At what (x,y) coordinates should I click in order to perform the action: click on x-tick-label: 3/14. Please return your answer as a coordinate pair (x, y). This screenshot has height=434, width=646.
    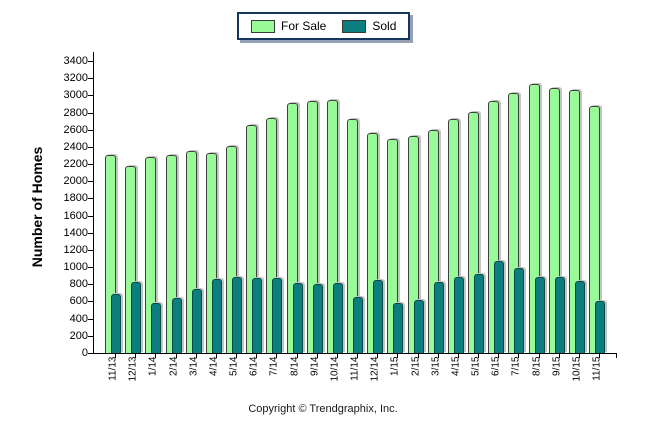
    Looking at the image, I should click on (194, 366).